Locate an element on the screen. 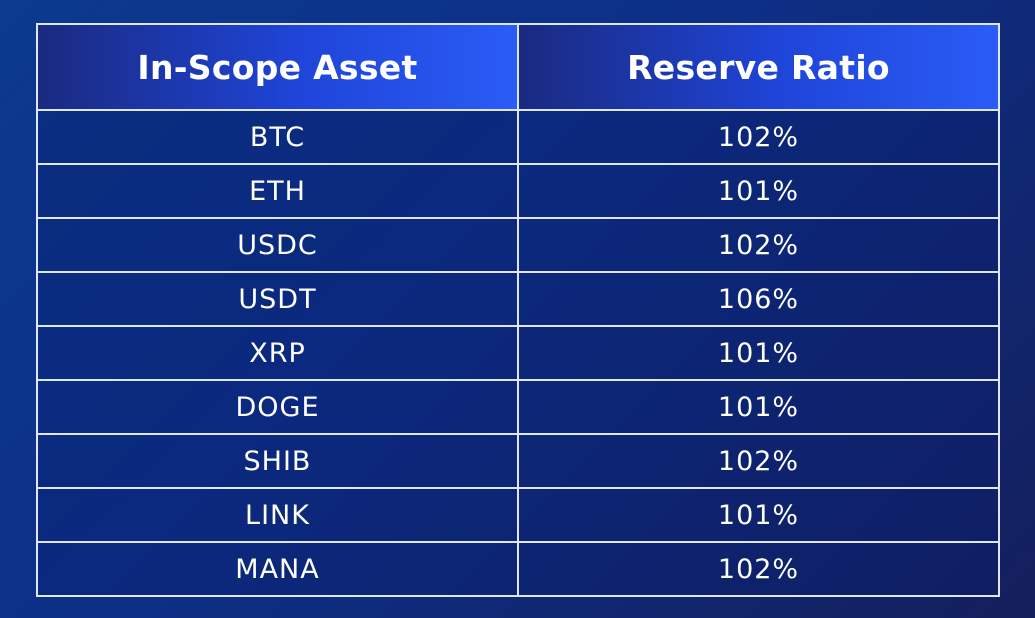 The image size is (1035, 618). asset-cell: ETH is located at coordinates (277, 191).